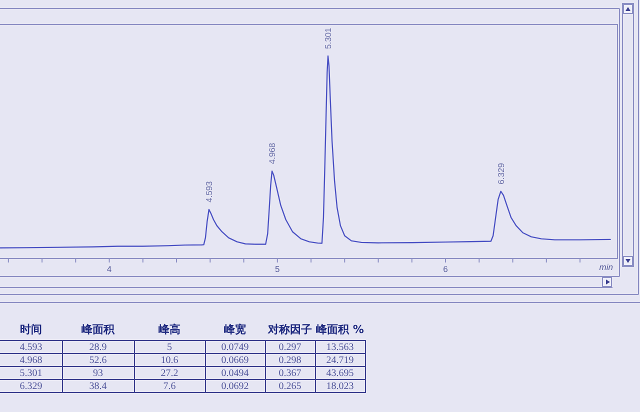 The image size is (640, 412). I want to click on x-tick-label: 5, so click(277, 269).